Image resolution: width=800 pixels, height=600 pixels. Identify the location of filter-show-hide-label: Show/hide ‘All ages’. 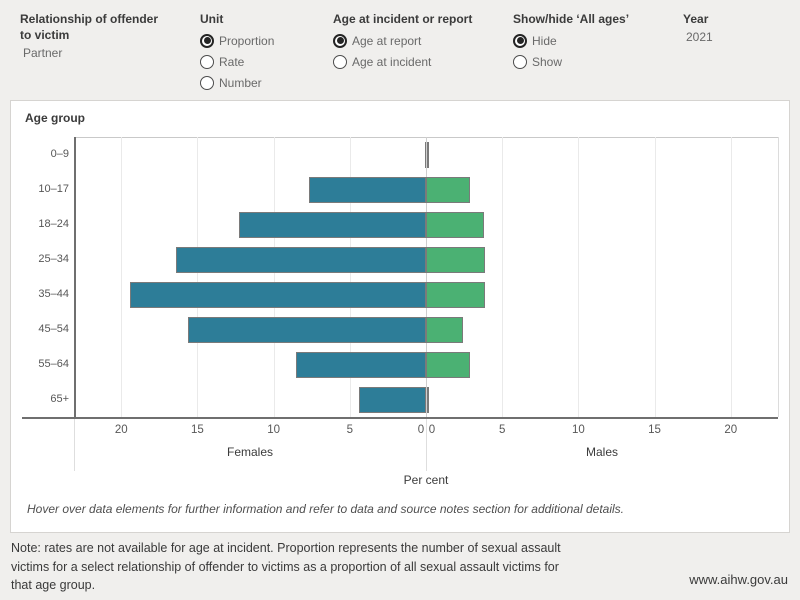
(571, 19).